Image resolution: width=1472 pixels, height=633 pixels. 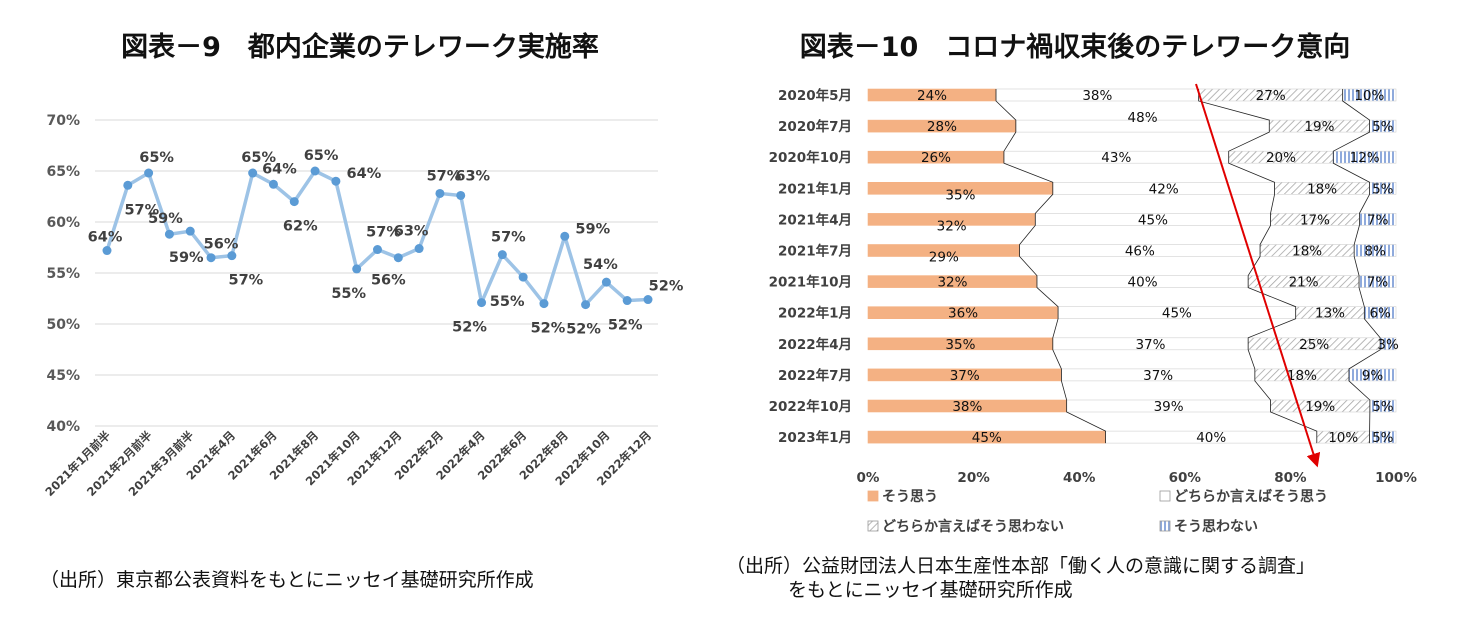 I want to click on chart2-segment-label: 39%, so click(x=1169, y=407).